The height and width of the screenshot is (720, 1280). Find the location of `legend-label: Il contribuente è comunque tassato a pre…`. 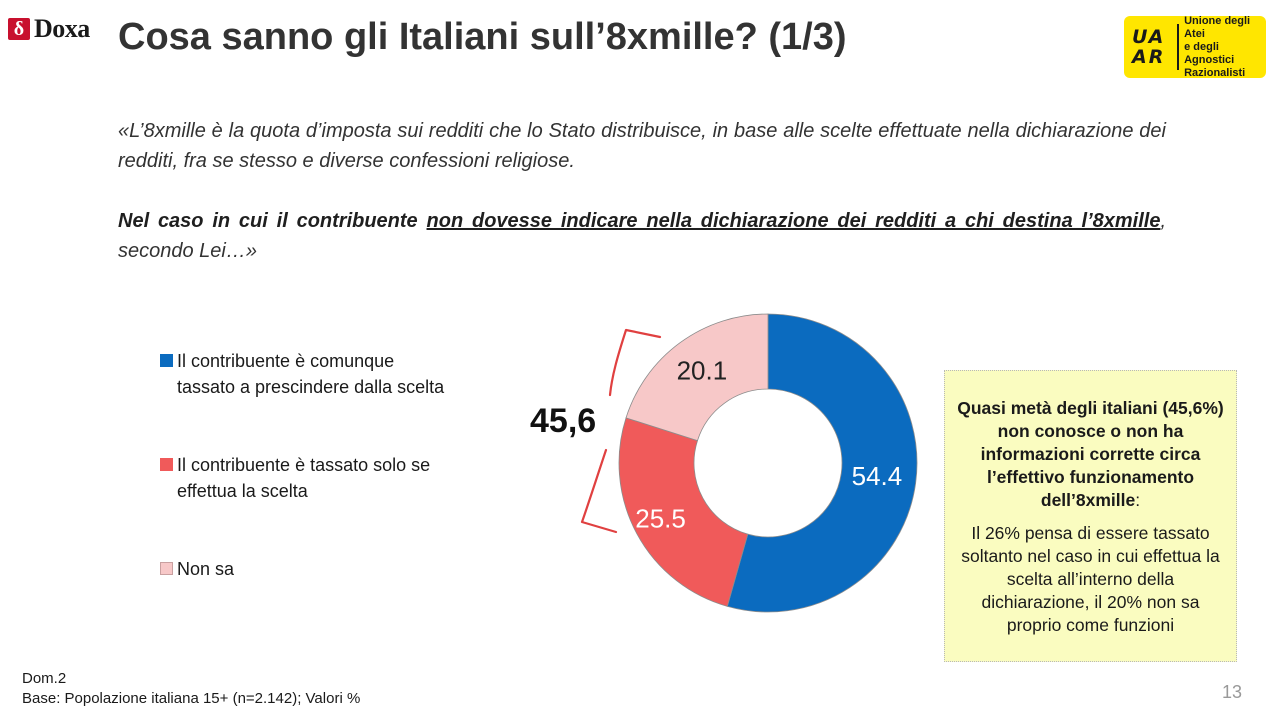

legend-label: Il contribuente è comunque tassato a pre… is located at coordinates (325, 374).